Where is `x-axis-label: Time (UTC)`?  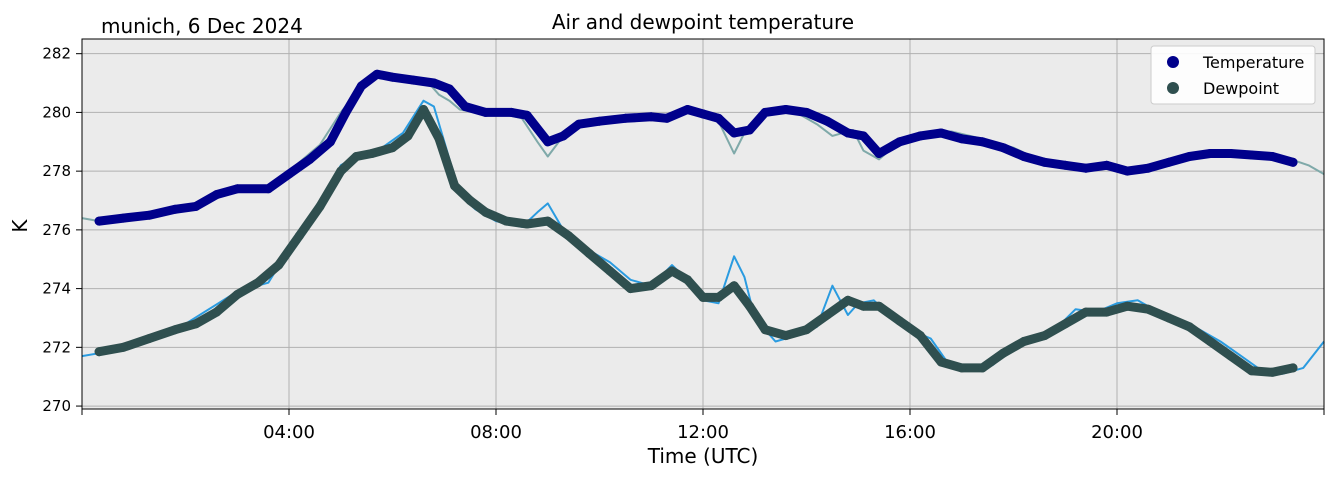
x-axis-label: Time (UTC) is located at coordinates (703, 456).